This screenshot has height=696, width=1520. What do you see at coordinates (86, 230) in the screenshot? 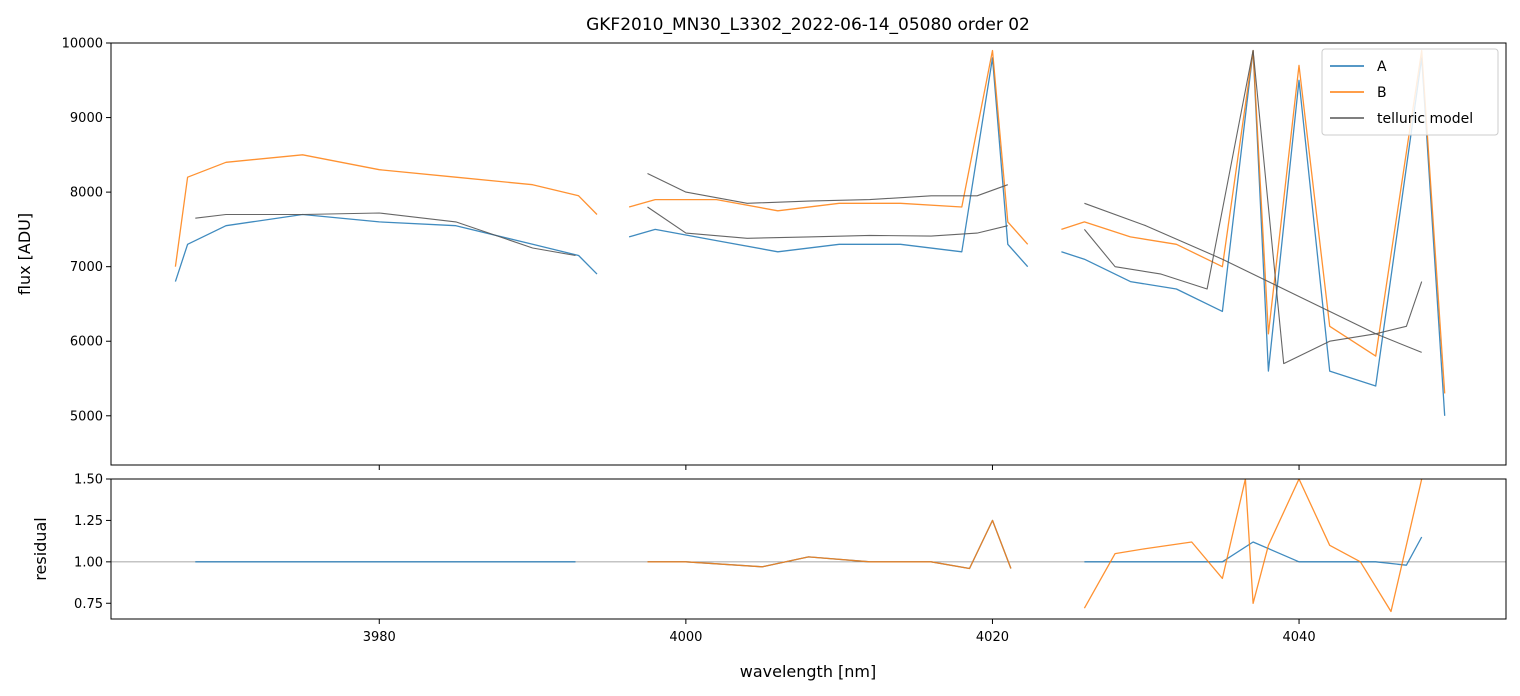
I see `spectrum-y-axis: 5000 6000 7000 8000 9000 10000` at bounding box center [86, 230].